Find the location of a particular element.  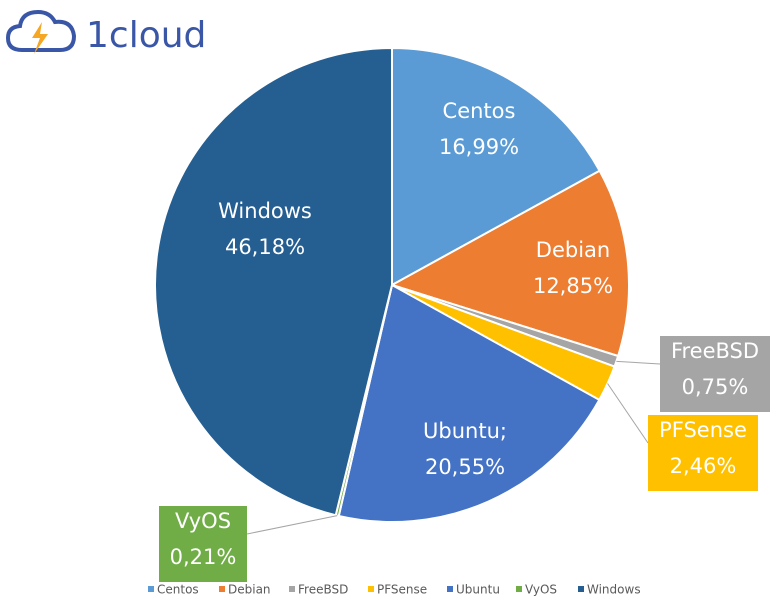

legend-label: VyOS is located at coordinates (541, 590).